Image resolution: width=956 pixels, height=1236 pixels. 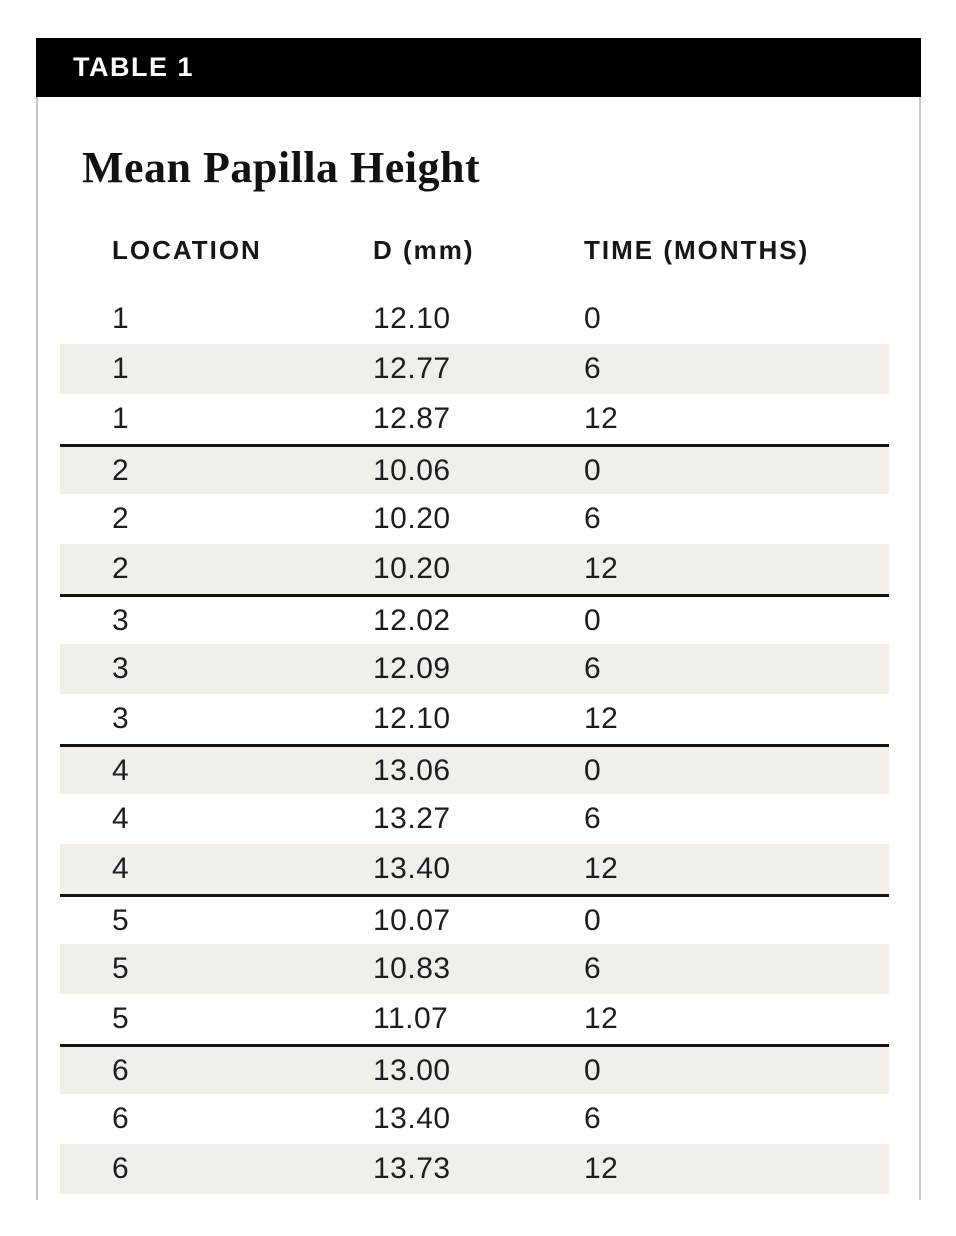 What do you see at coordinates (187, 250) in the screenshot?
I see `column-header-location: LOCATION` at bounding box center [187, 250].